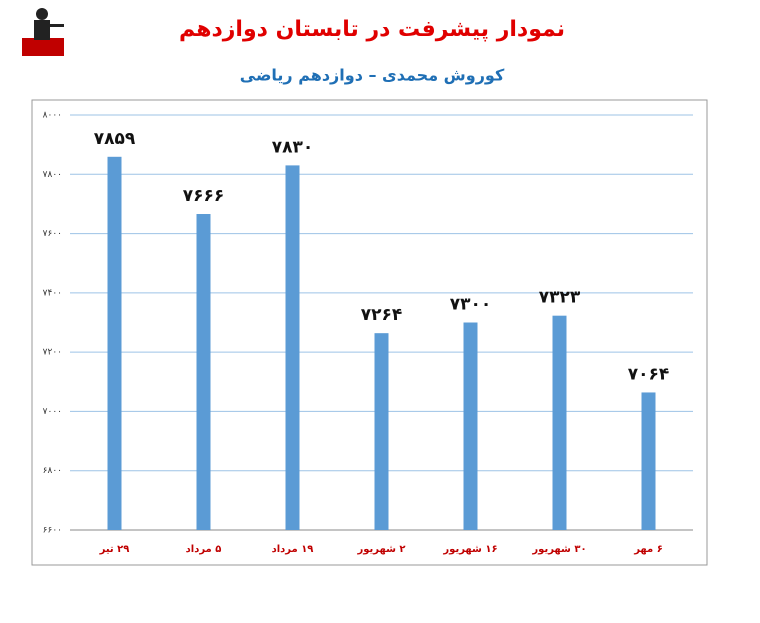 The height and width of the screenshot is (623, 760). I want to click on logo-head, so click(42, 14).